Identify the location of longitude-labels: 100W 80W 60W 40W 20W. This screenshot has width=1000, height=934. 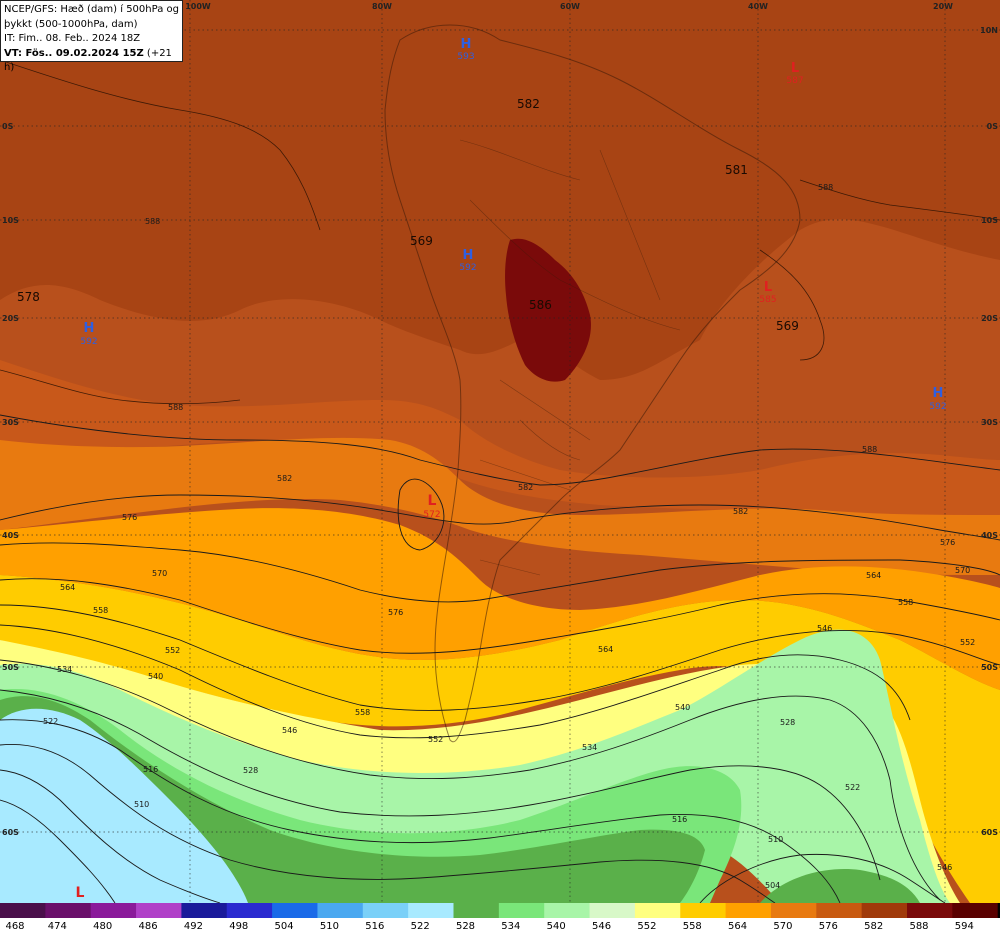
(569, 6).